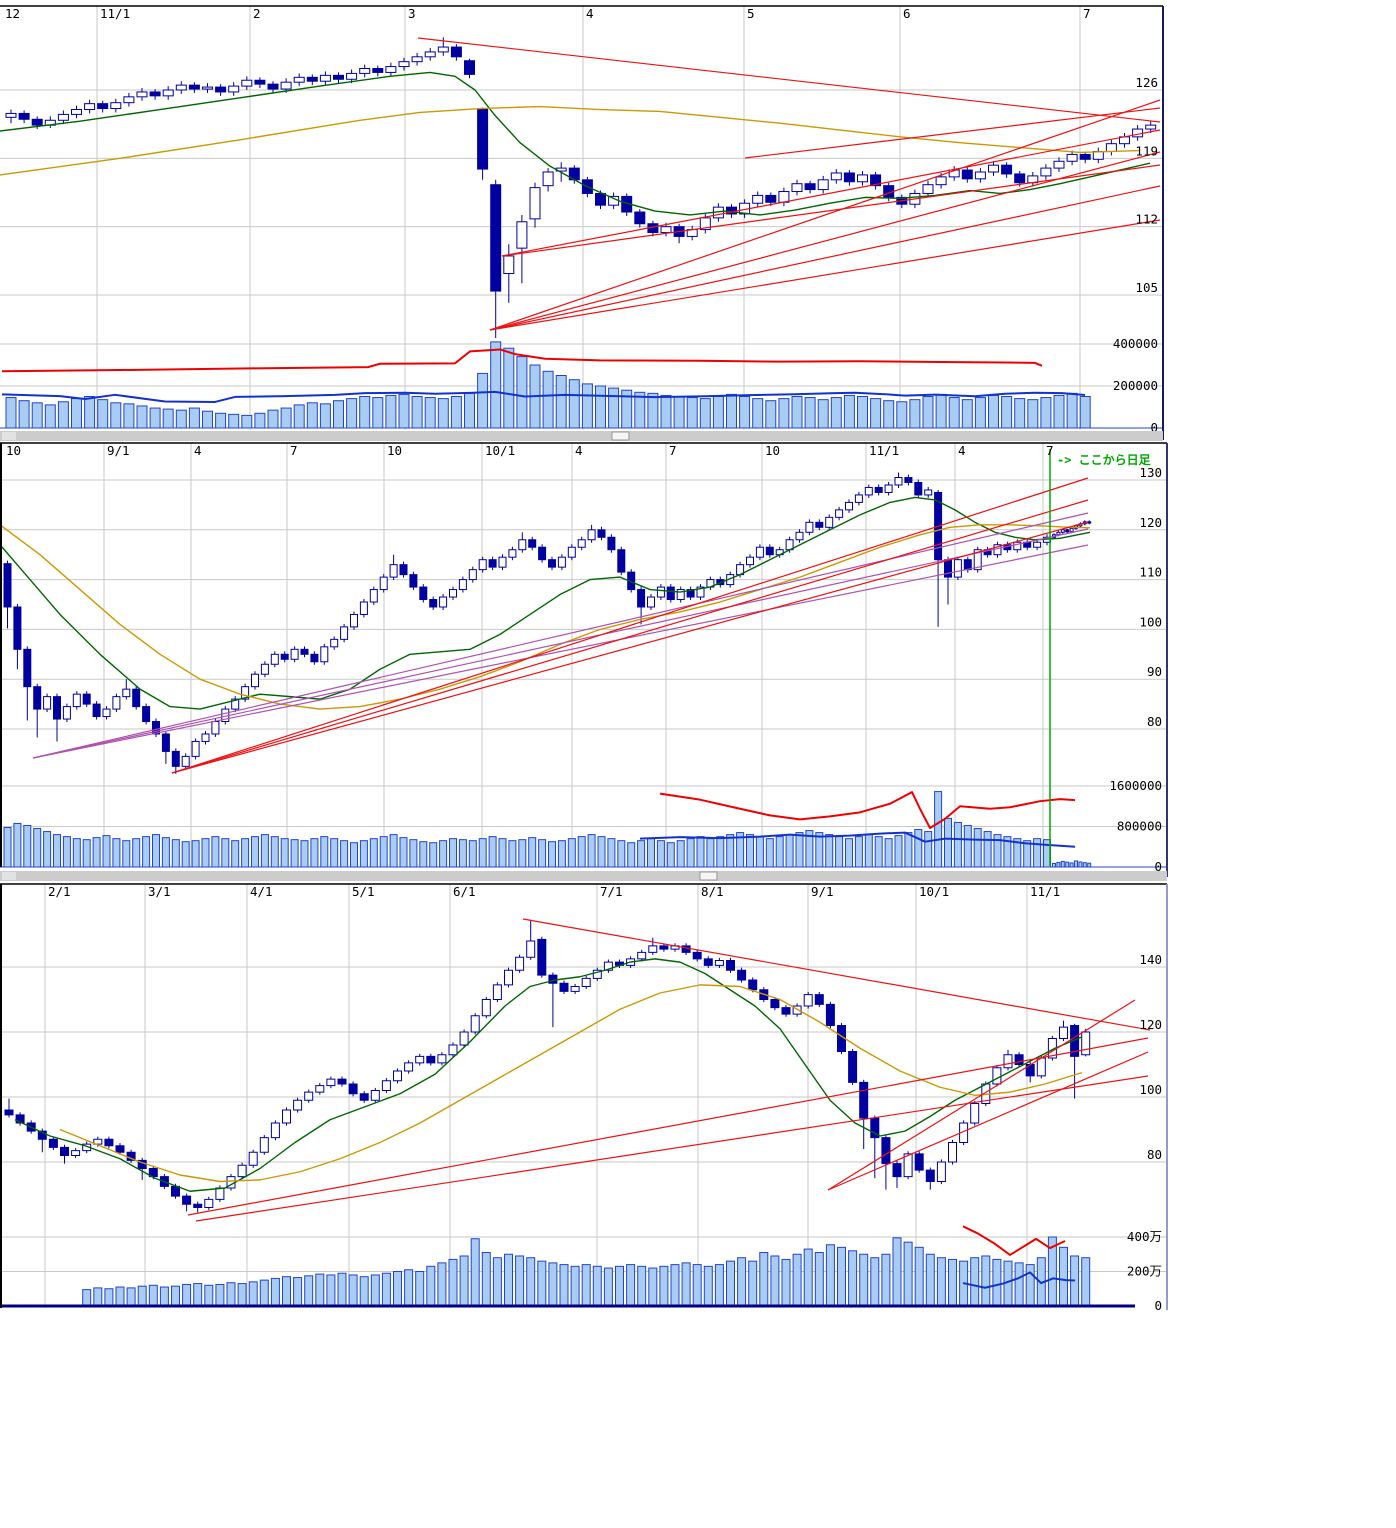 Image resolution: width=1396 pixels, height=1528 pixels. I want to click on x-axis-label: 9/1, so click(822, 891).